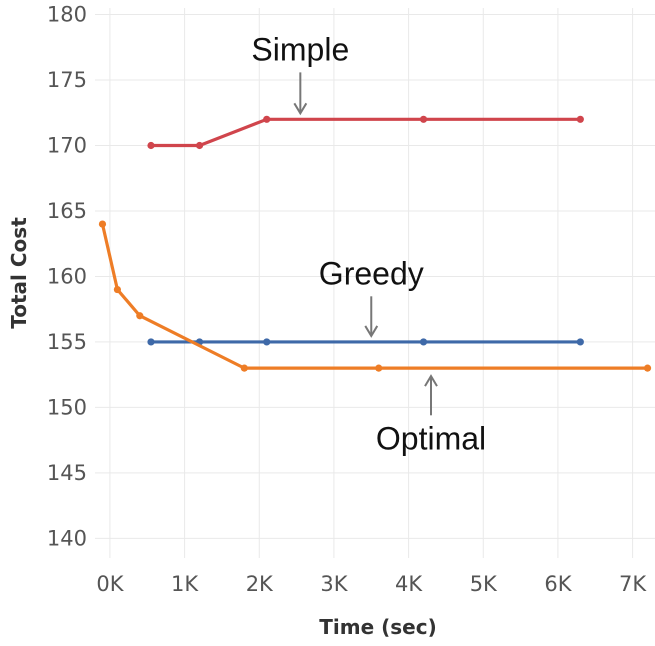 The width and height of the screenshot is (655, 646). What do you see at coordinates (67, 211) in the screenshot?
I see `y-tick-label: 165` at bounding box center [67, 211].